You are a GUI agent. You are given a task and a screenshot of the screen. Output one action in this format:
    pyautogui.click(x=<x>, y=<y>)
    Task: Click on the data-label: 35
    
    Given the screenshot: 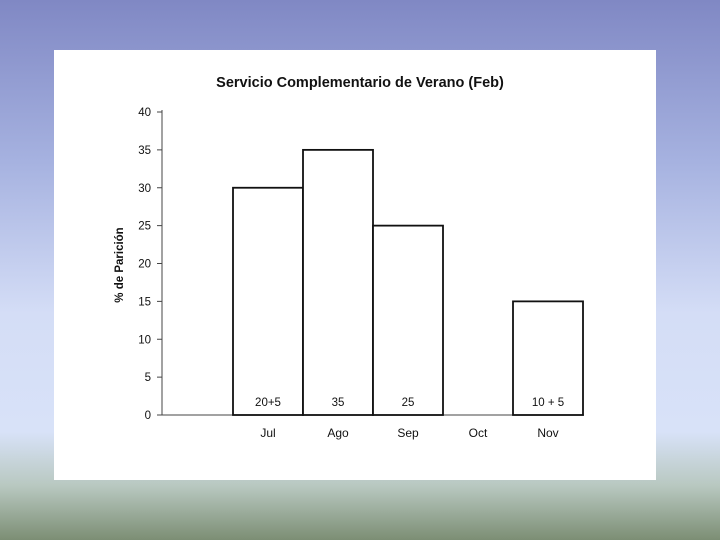 What is the action you would take?
    pyautogui.click(x=338, y=403)
    